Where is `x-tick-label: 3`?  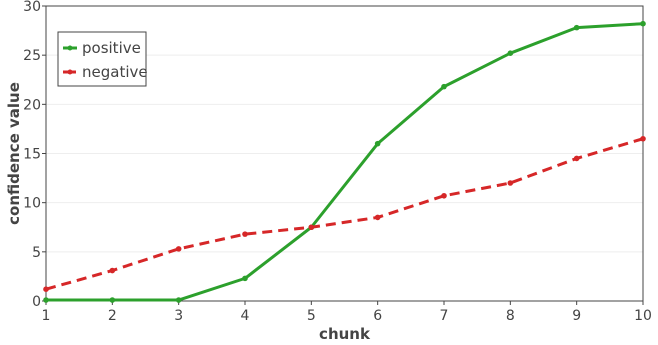 x-tick-label: 3 is located at coordinates (178, 316).